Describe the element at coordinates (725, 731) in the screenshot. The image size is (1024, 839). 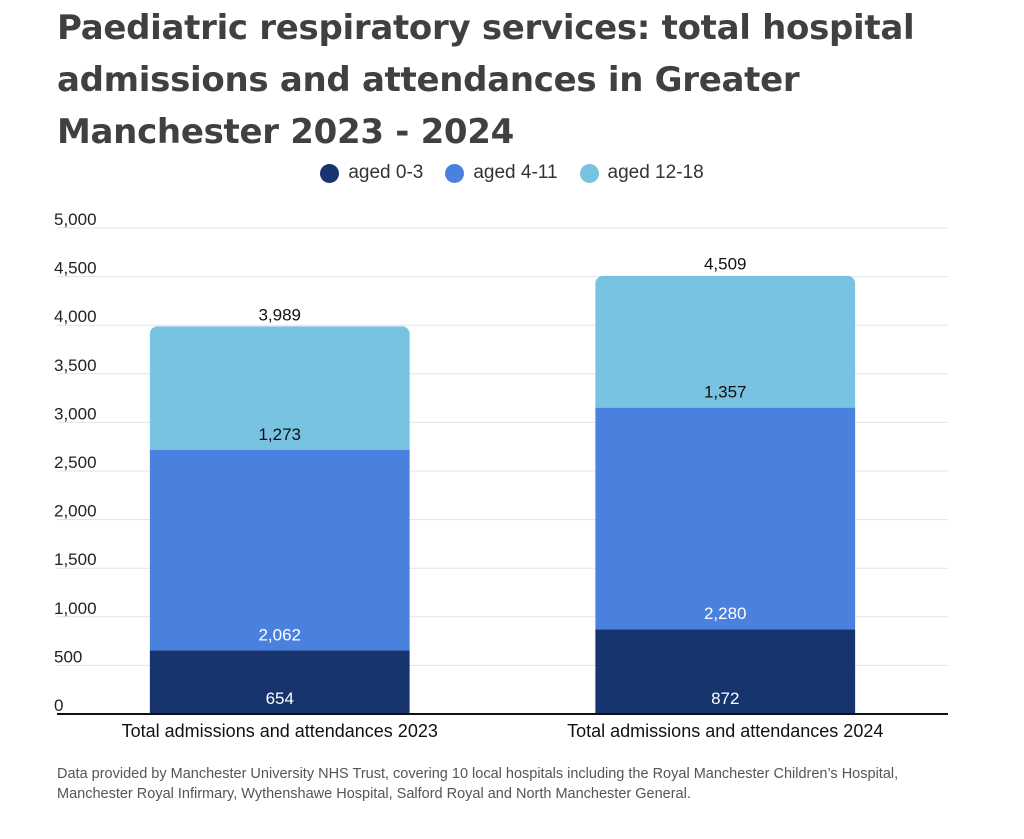
I see `x-category-label: Total admissions and attendances 2024` at that location.